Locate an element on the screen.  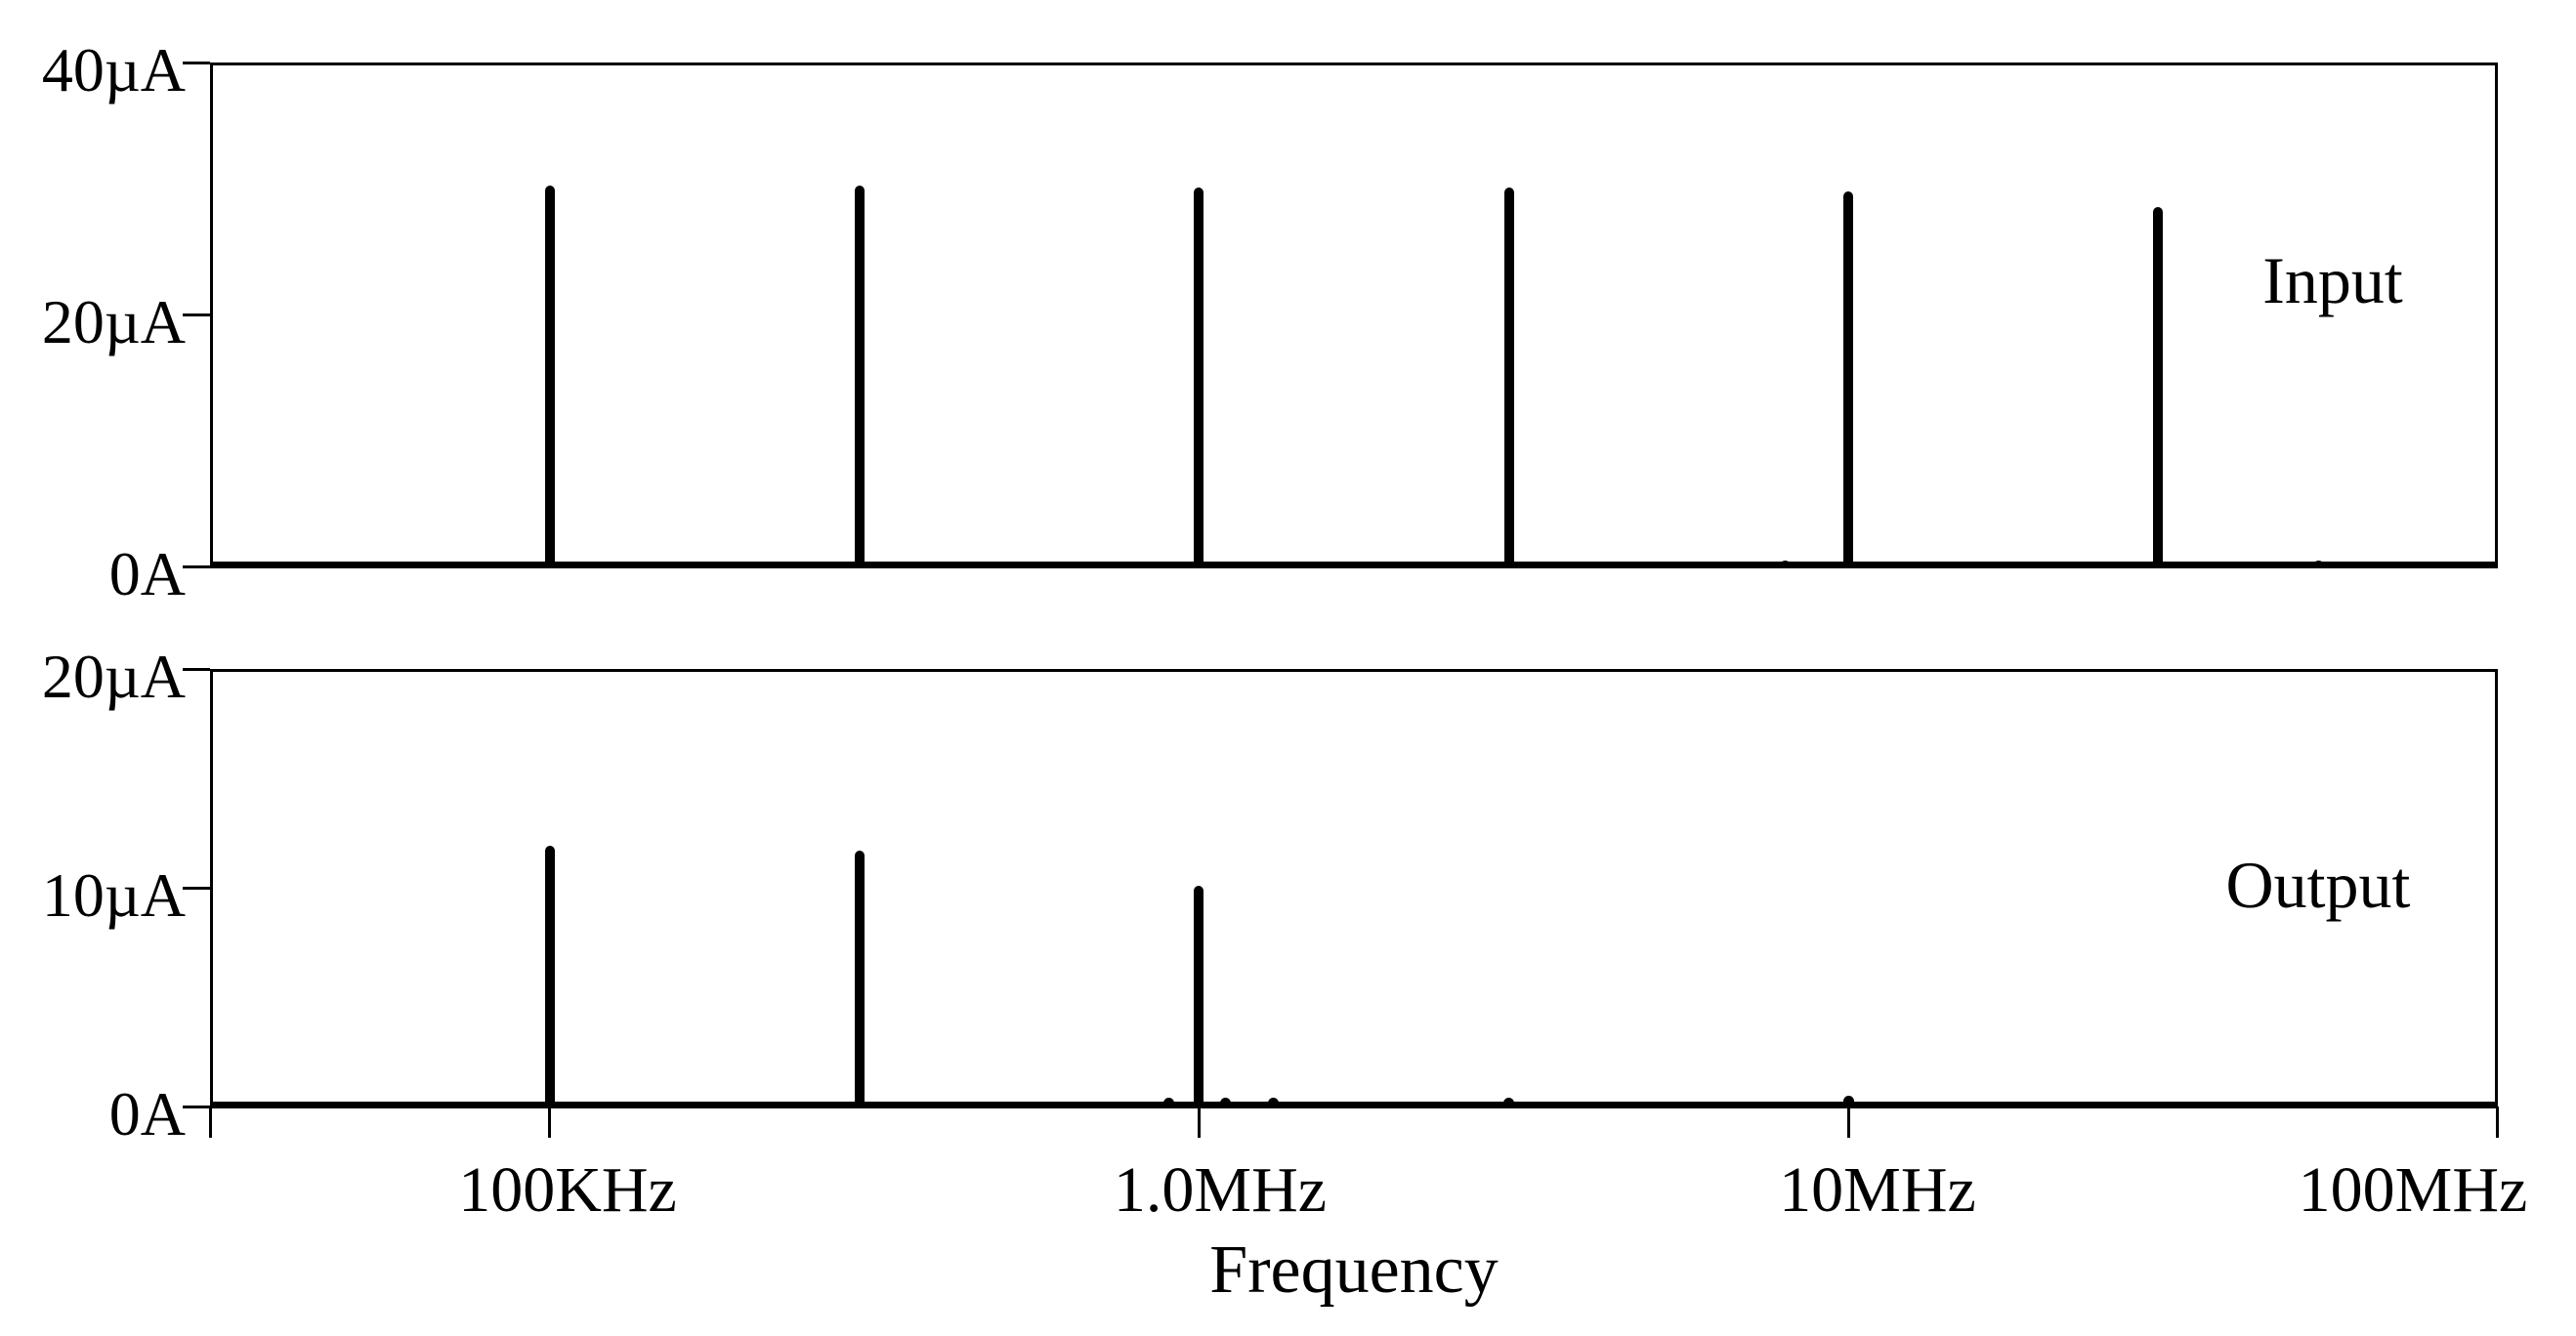
input-zero-trace-line is located at coordinates (1354, 565).